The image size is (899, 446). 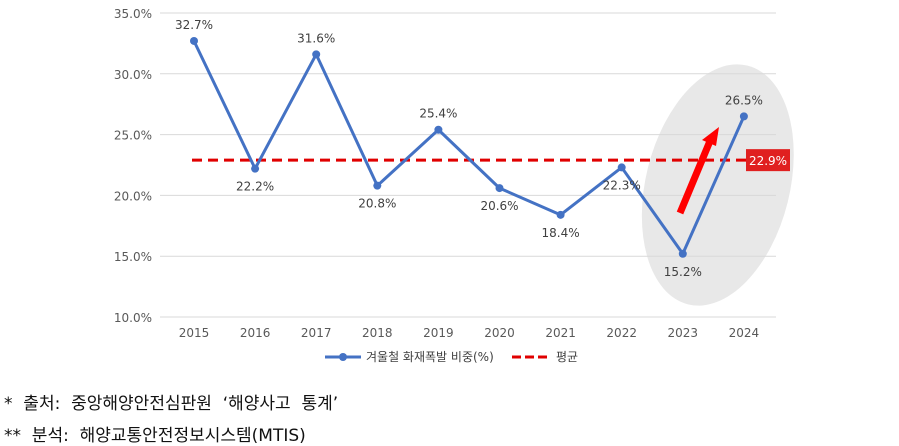 I want to click on data-label: 20.6%, so click(x=499, y=206).